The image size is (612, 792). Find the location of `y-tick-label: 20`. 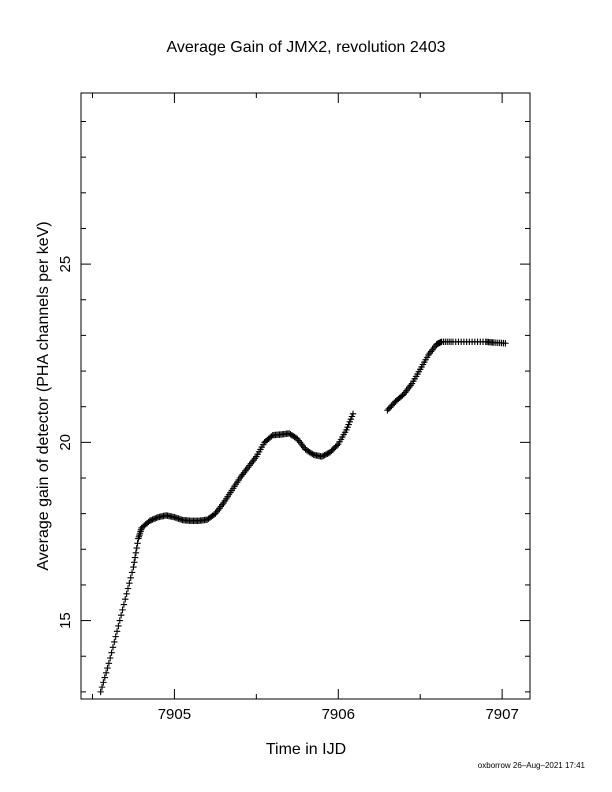

y-tick-label: 20 is located at coordinates (65, 442).